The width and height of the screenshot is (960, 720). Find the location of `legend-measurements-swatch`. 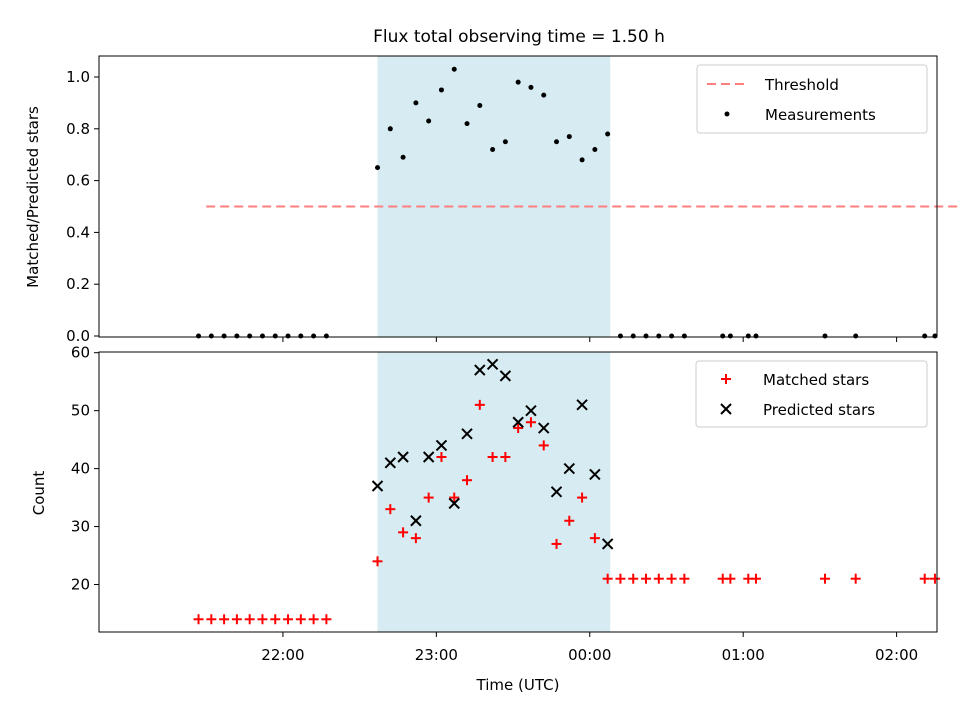

legend-measurements-swatch is located at coordinates (727, 114).